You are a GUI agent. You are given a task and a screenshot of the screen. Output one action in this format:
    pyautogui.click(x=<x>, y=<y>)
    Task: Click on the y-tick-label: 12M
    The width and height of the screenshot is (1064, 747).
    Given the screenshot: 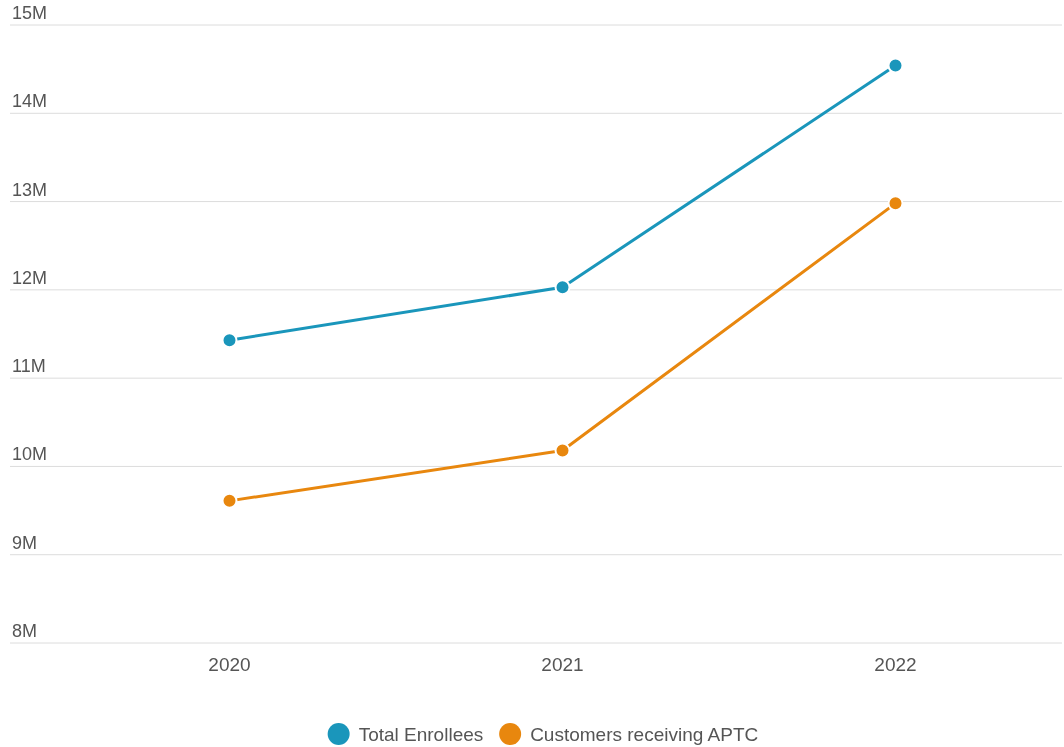 What is the action you would take?
    pyautogui.click(x=30, y=277)
    